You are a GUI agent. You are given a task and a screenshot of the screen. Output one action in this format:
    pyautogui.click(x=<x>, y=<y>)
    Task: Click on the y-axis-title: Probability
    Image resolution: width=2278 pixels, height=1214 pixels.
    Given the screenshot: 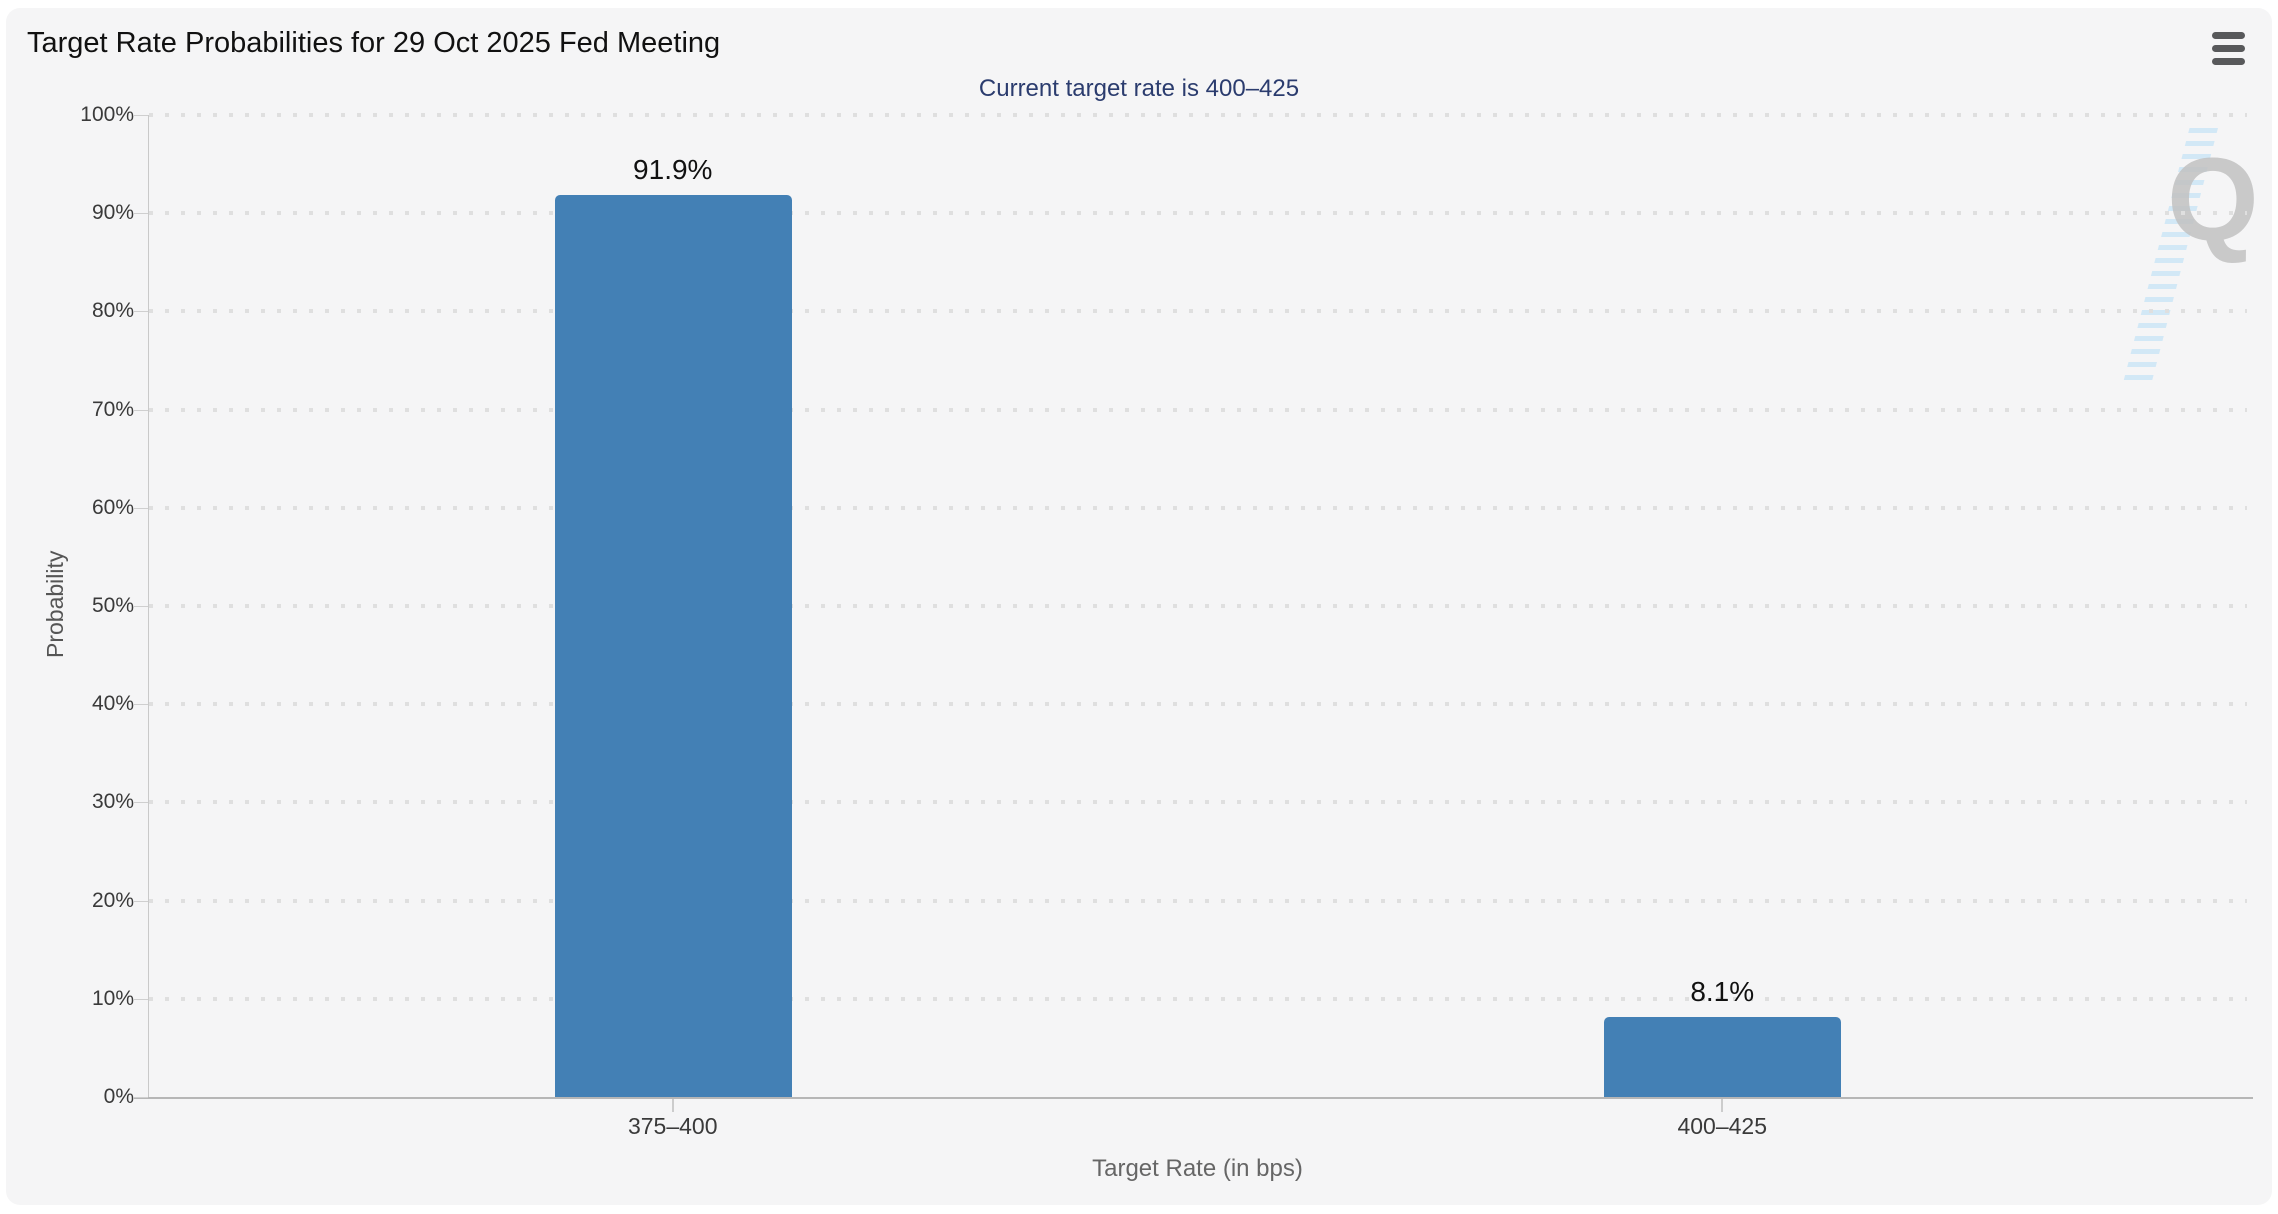 What is the action you would take?
    pyautogui.click(x=55, y=604)
    